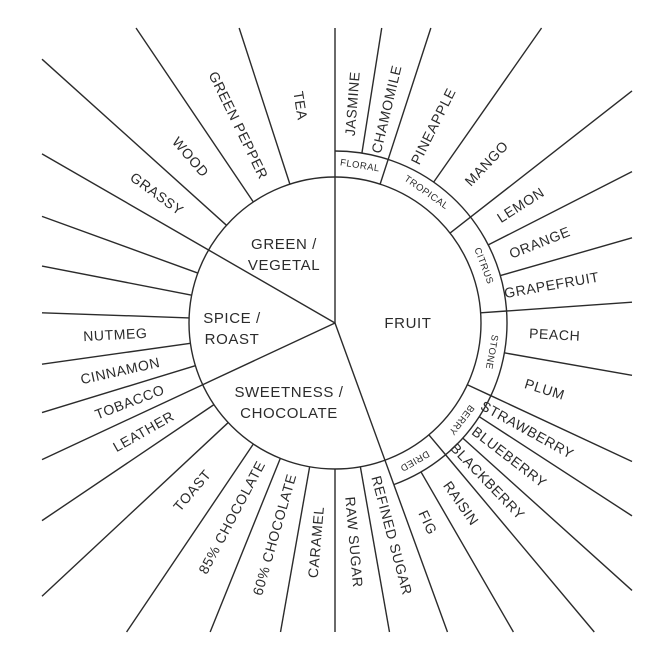 The width and height of the screenshot is (670, 652). I want to click on outer-flavor-label: JASMINE, so click(352, 104).